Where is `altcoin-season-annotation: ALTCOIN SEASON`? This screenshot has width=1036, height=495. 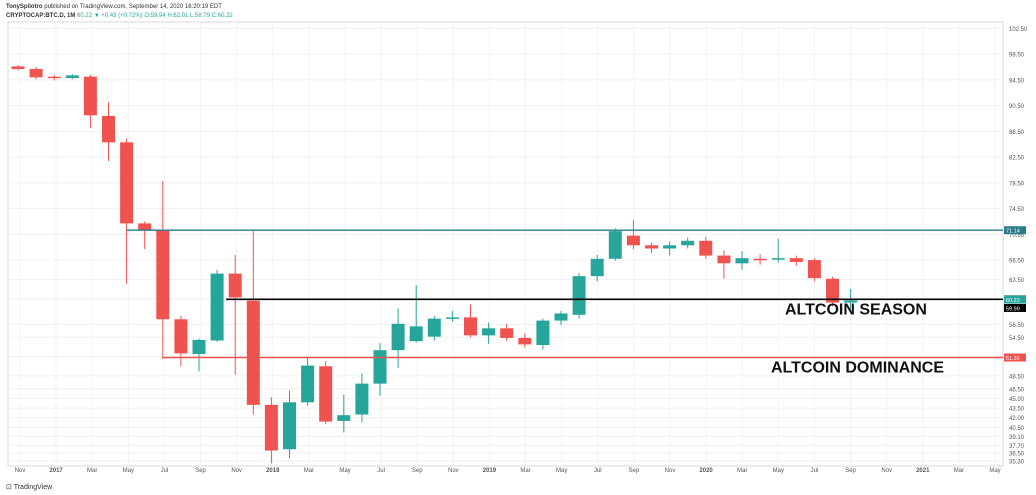
altcoin-season-annotation: ALTCOIN SEASON is located at coordinates (856, 309).